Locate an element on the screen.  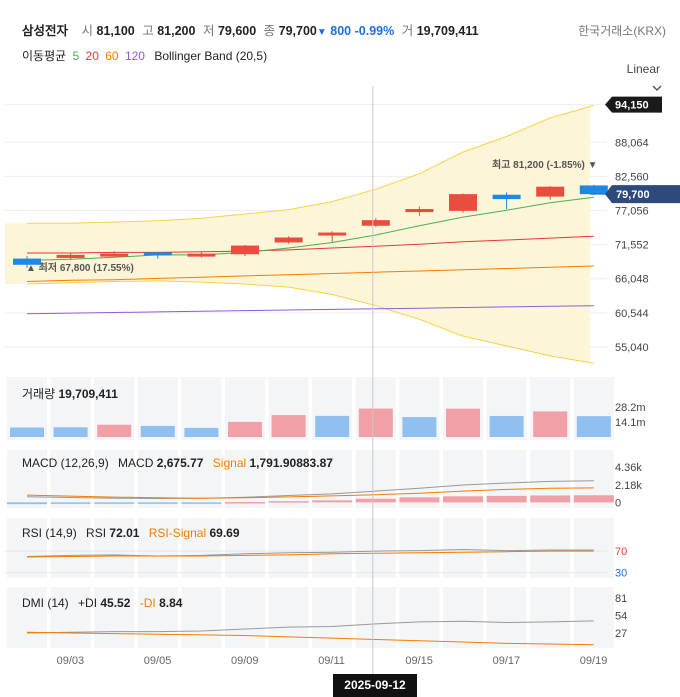
mdi-label: -DI is located at coordinates (147, 603).